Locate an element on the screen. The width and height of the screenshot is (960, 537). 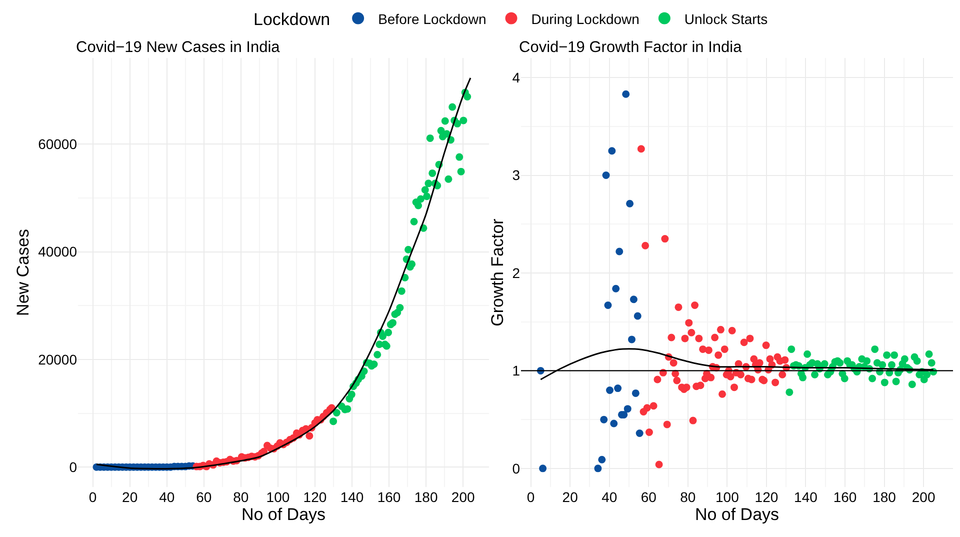
y-tick-label: 20000 is located at coordinates (58, 359).